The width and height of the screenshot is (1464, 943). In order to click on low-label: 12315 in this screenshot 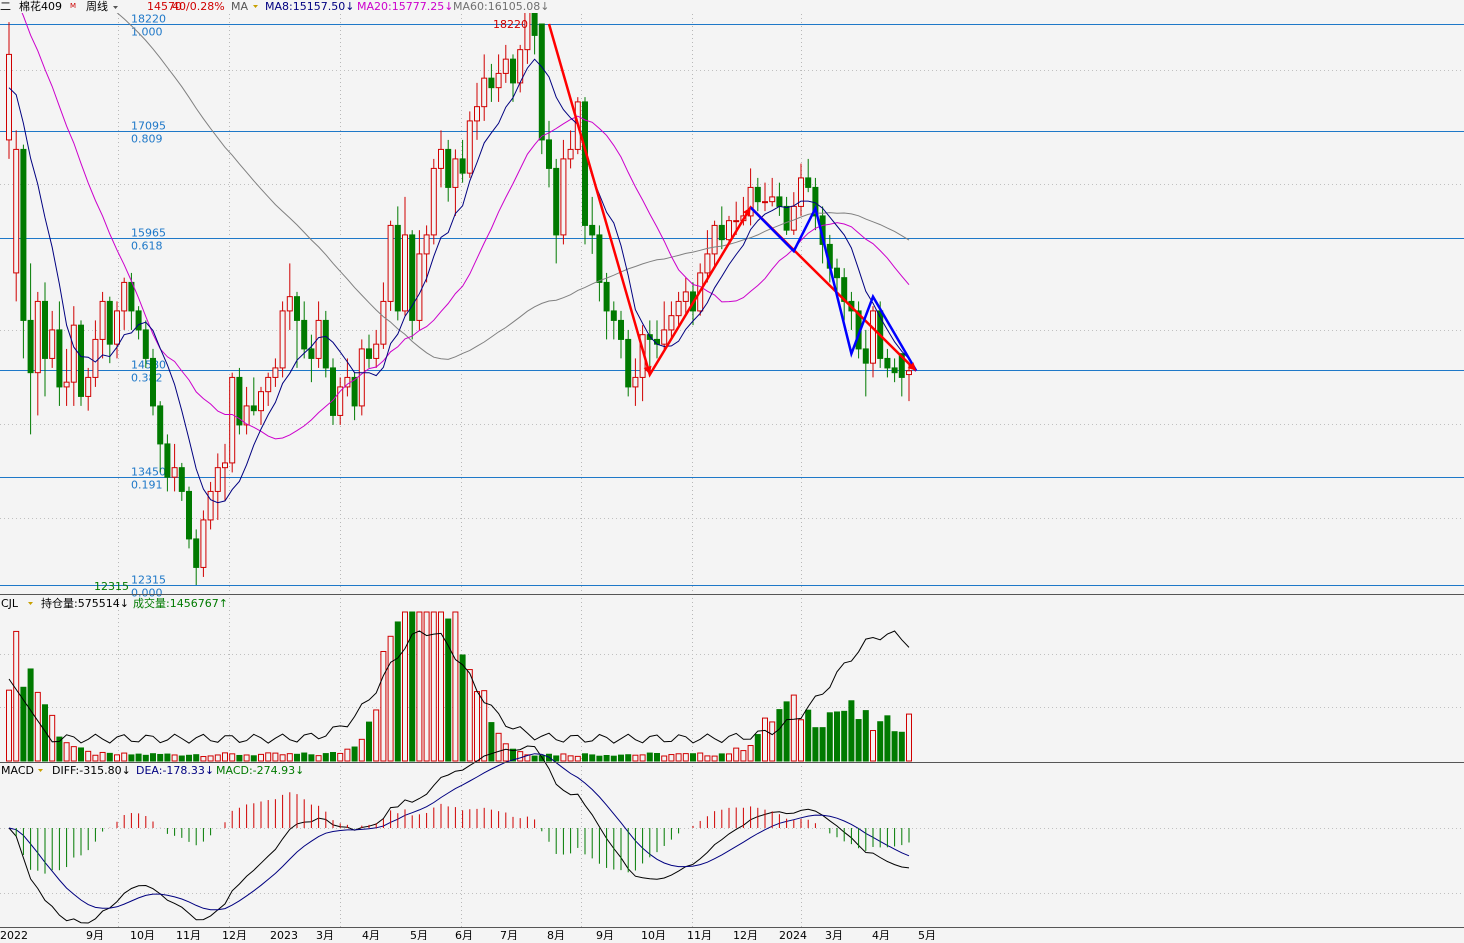, I will do `click(111, 586)`.